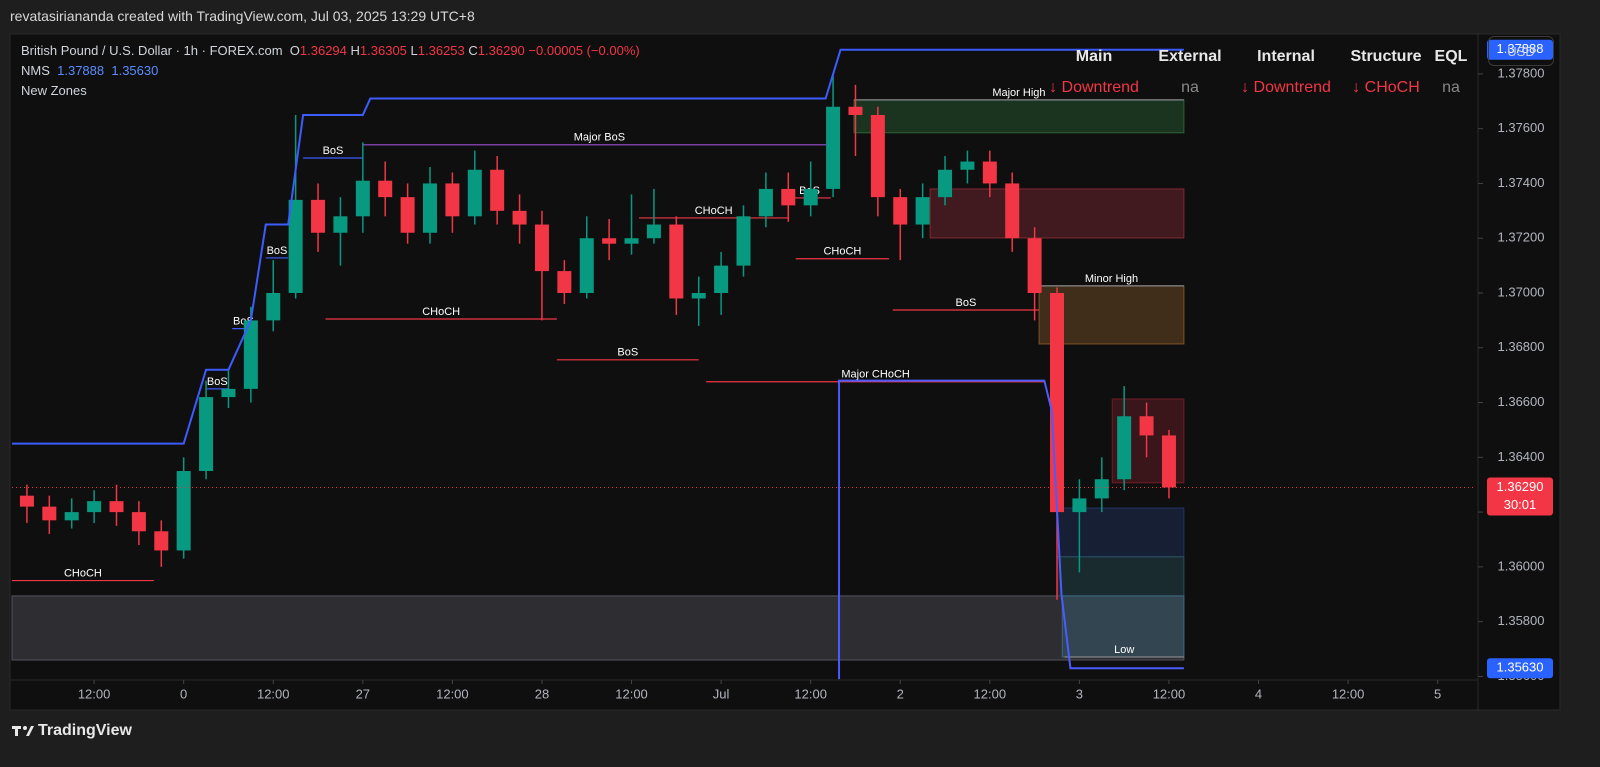 The width and height of the screenshot is (1600, 767). I want to click on change: −0.00005 (−0.00%), so click(584, 50).